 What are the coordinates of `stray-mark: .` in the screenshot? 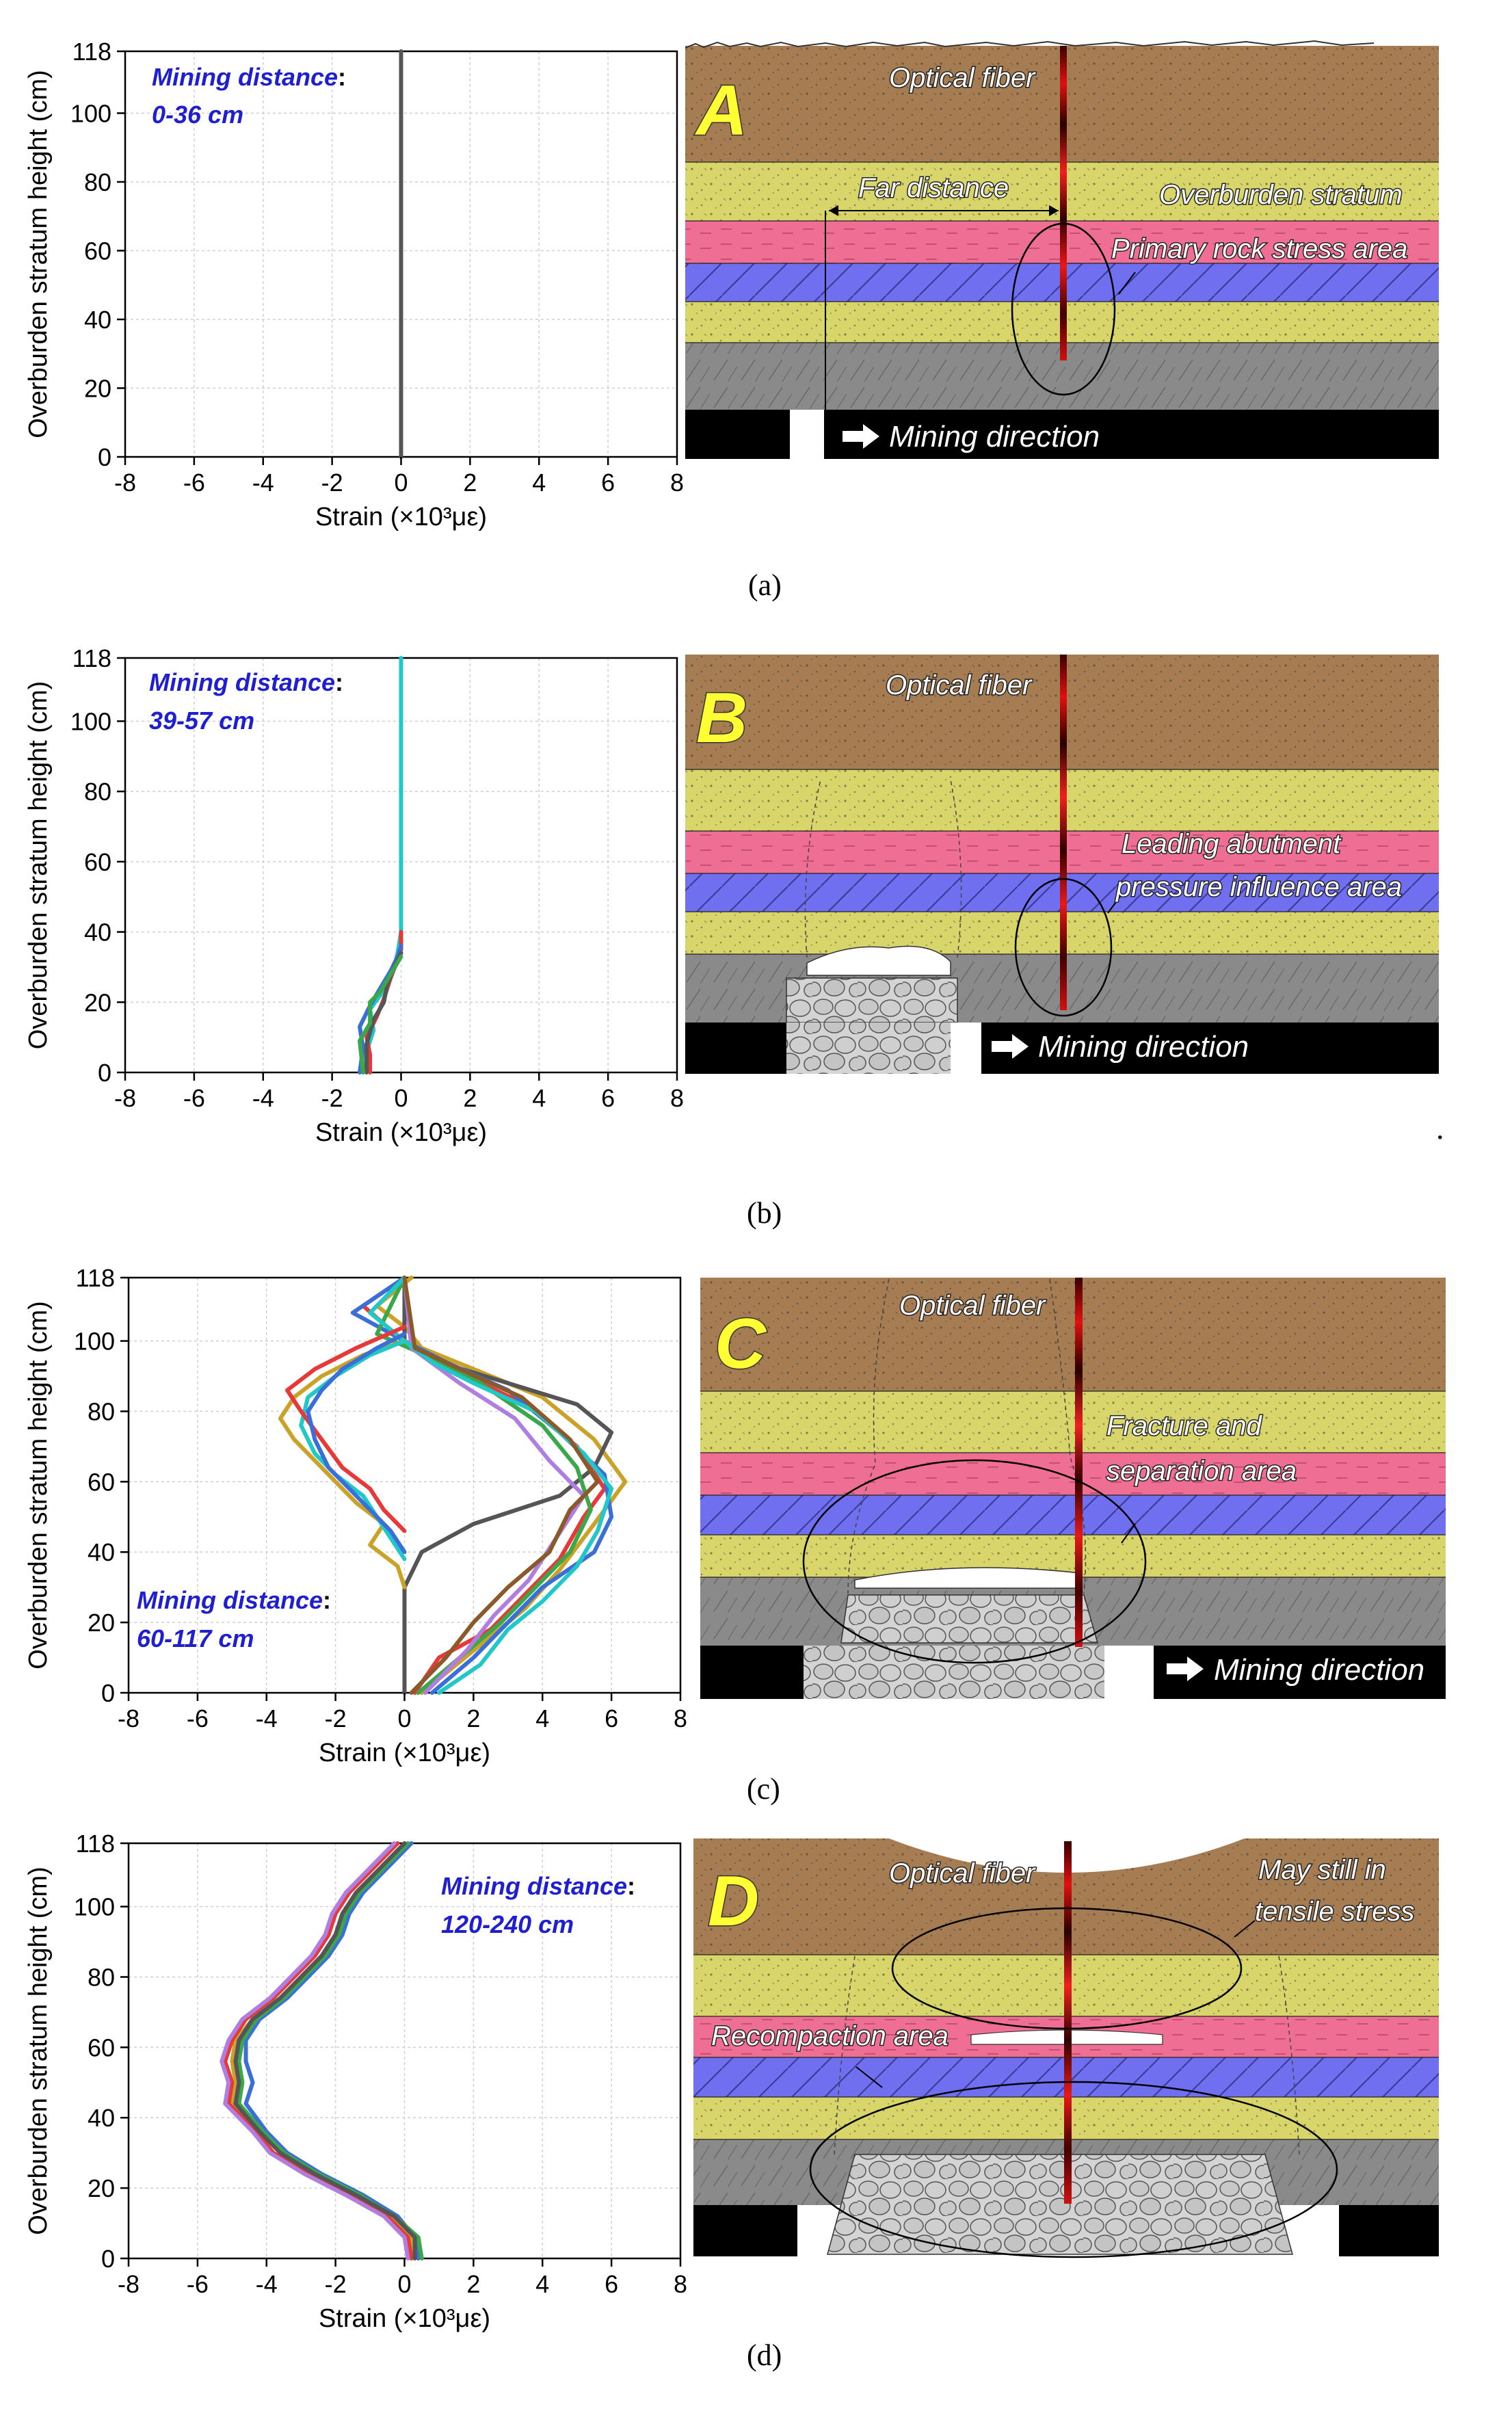 It's located at (1440, 1129).